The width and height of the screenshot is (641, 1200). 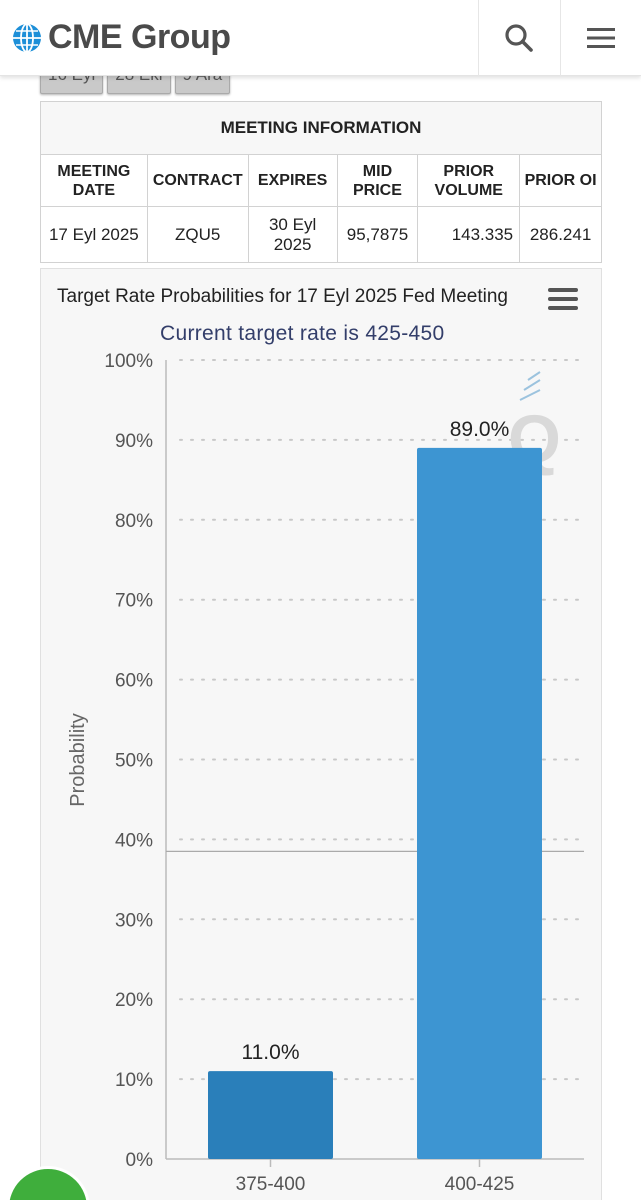 What do you see at coordinates (560, 180) in the screenshot?
I see `column-header: PRIOR OI` at bounding box center [560, 180].